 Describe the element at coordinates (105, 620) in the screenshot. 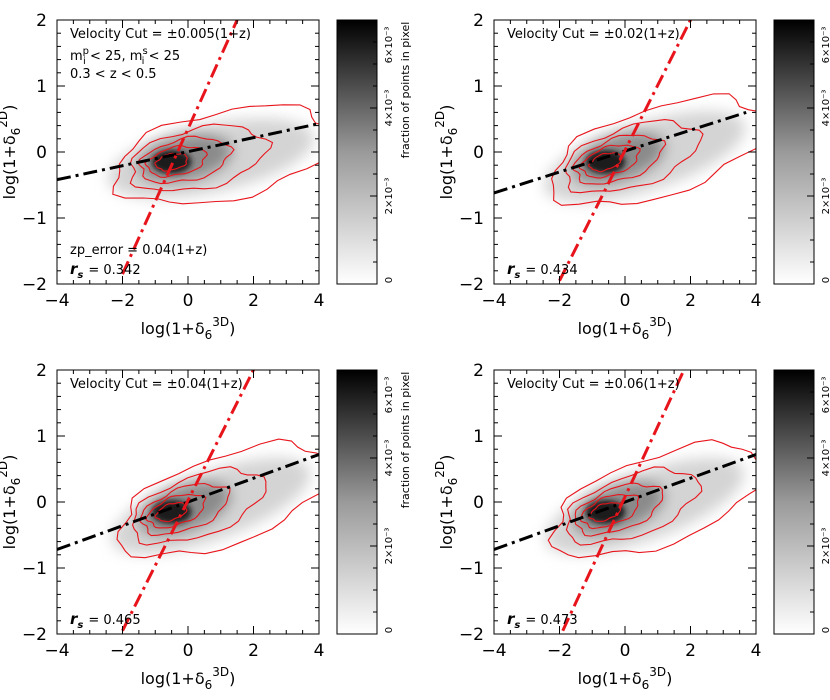

I see `spearman-rs-label: rs = 0.465` at that location.